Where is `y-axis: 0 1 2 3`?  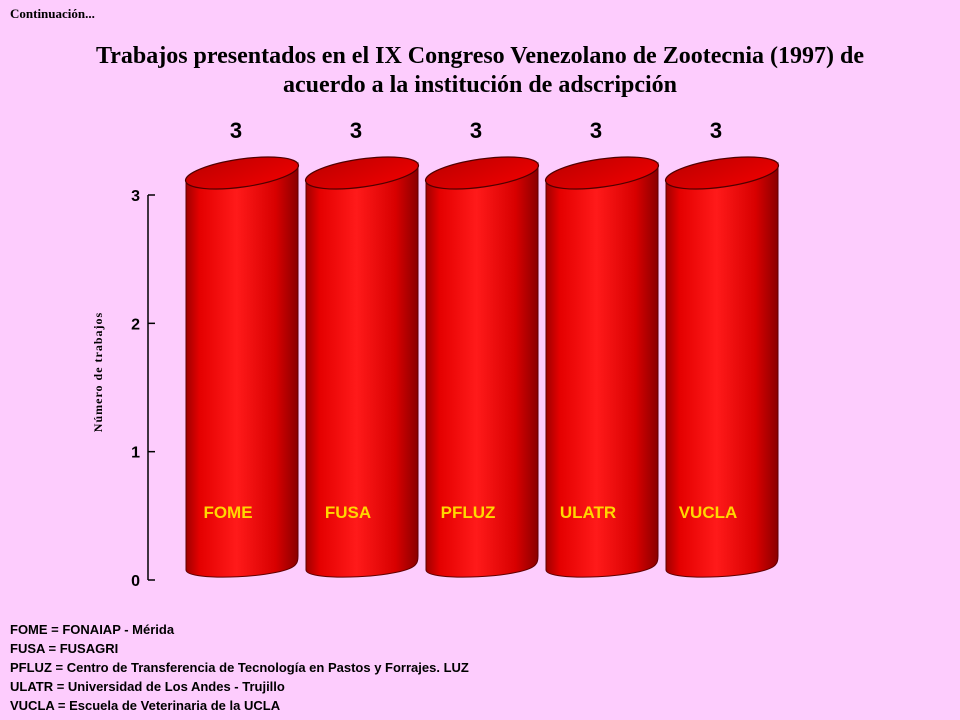
y-axis: 0 1 2 3 is located at coordinates (143, 389).